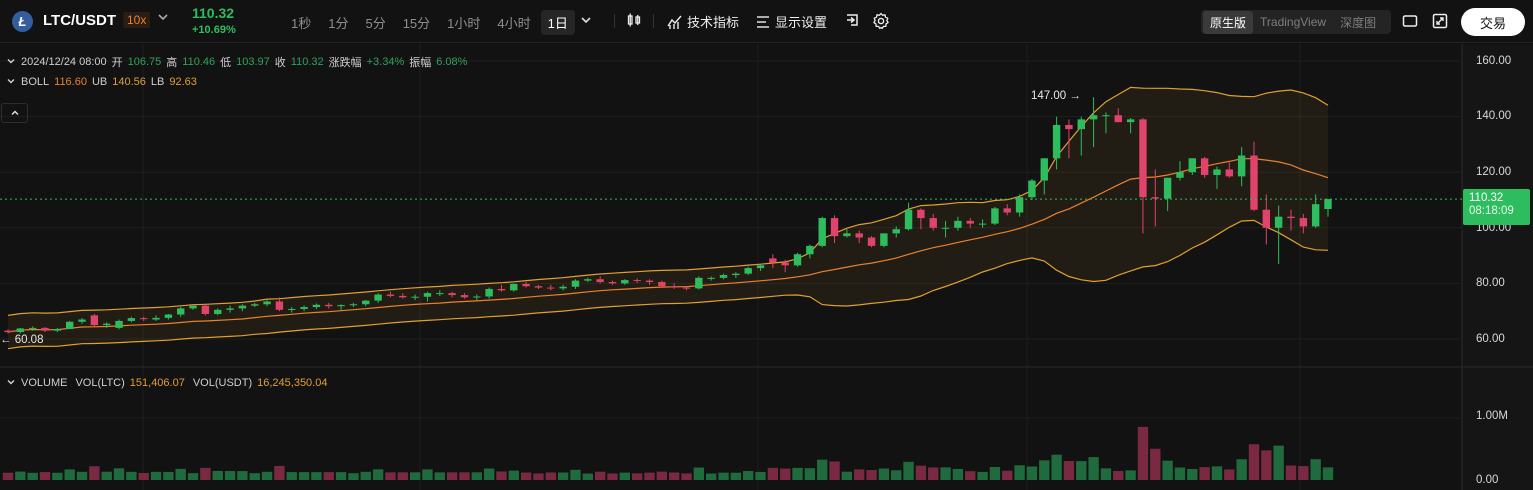 The width and height of the screenshot is (1533, 490). I want to click on fullscreen-icon, so click(1440, 21).